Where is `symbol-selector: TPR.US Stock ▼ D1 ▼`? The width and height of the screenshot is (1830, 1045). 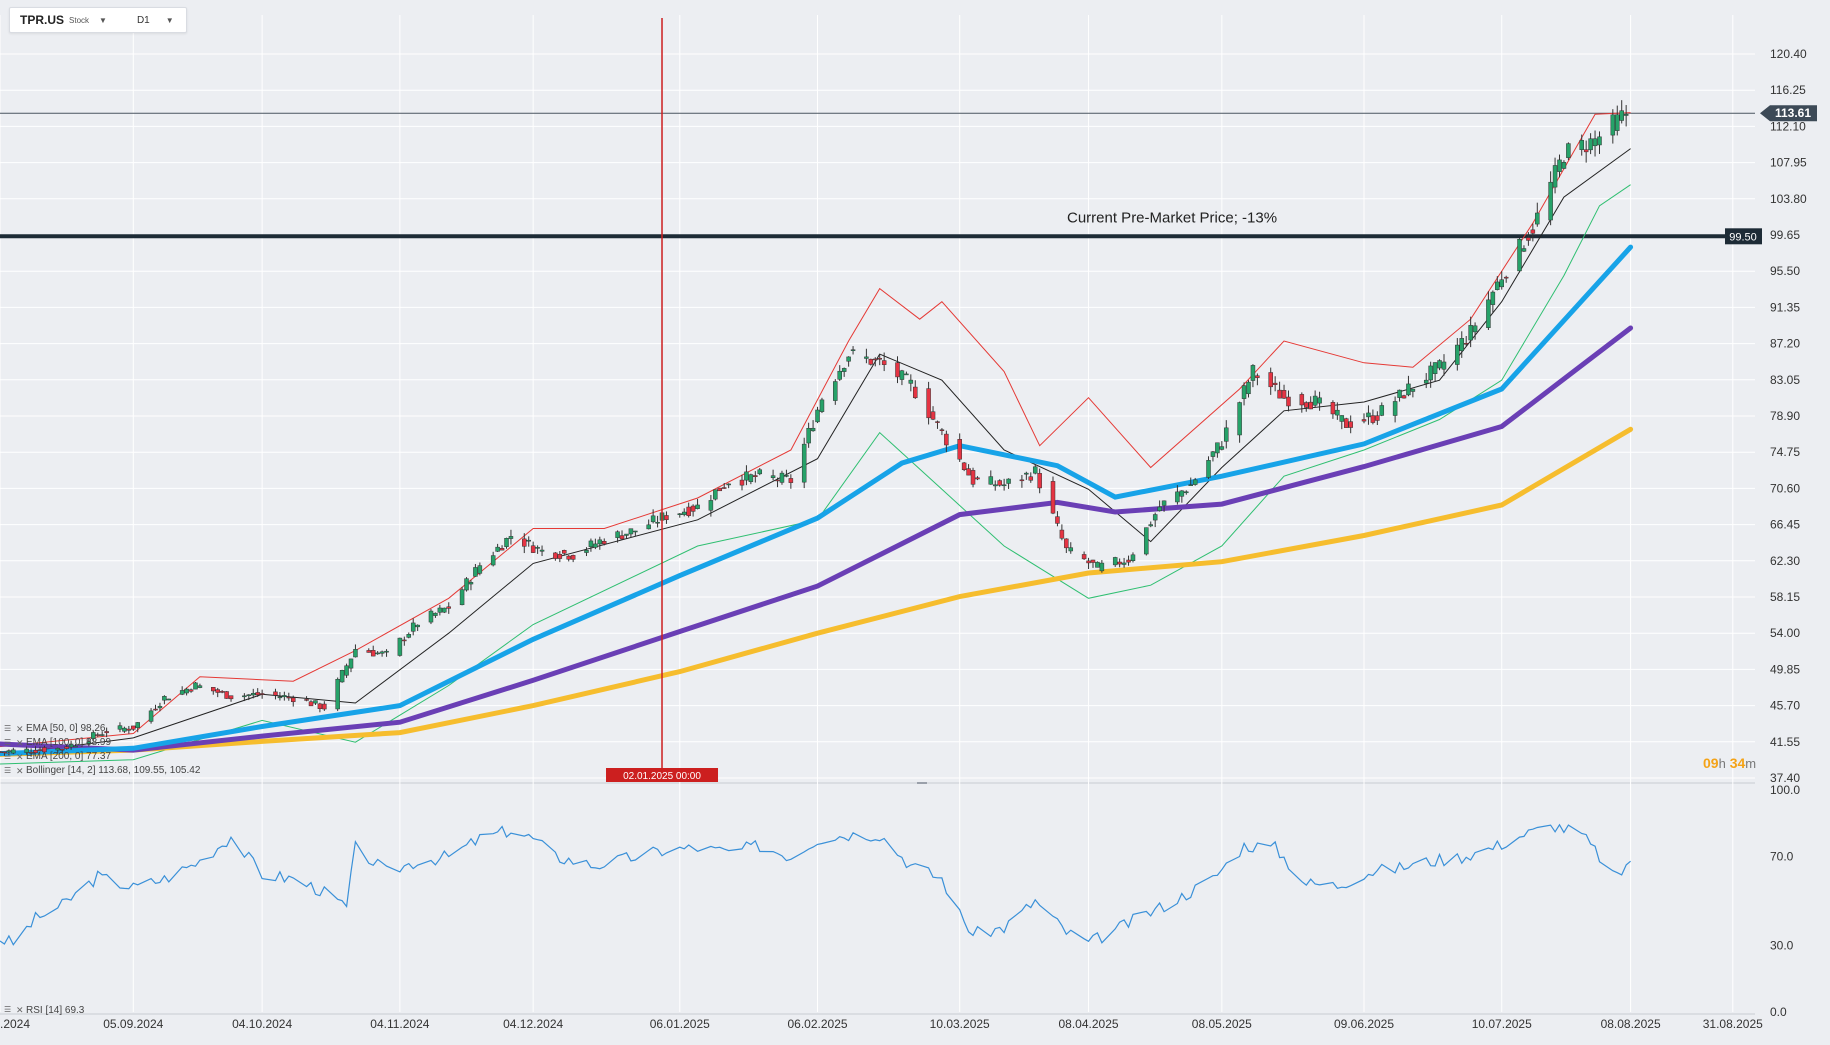
symbol-selector: TPR.US Stock ▼ D1 ▼ is located at coordinates (98, 20).